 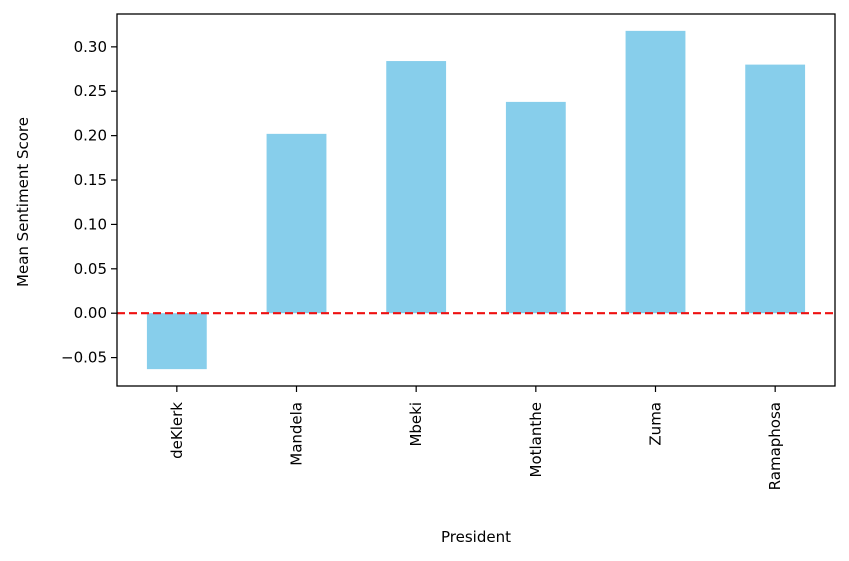 What do you see at coordinates (23, 202) in the screenshot?
I see `y-axis-label: Mean Sentiment Score` at bounding box center [23, 202].